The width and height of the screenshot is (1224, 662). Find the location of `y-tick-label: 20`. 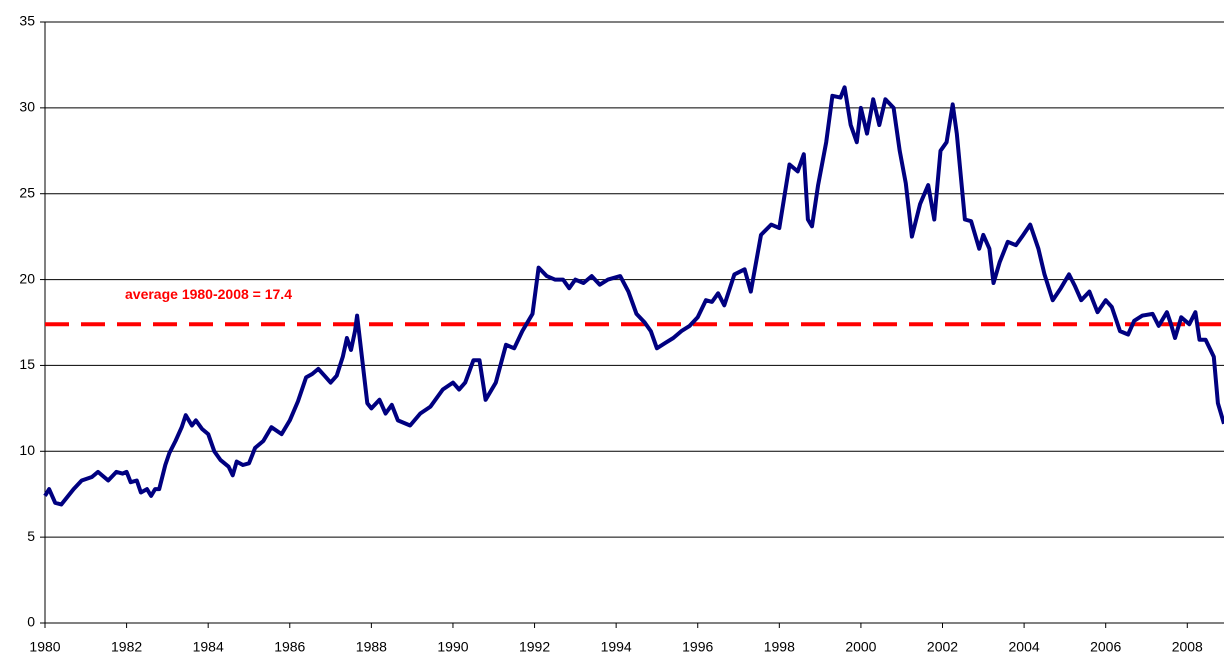

y-tick-label: 20 is located at coordinates (27, 278).